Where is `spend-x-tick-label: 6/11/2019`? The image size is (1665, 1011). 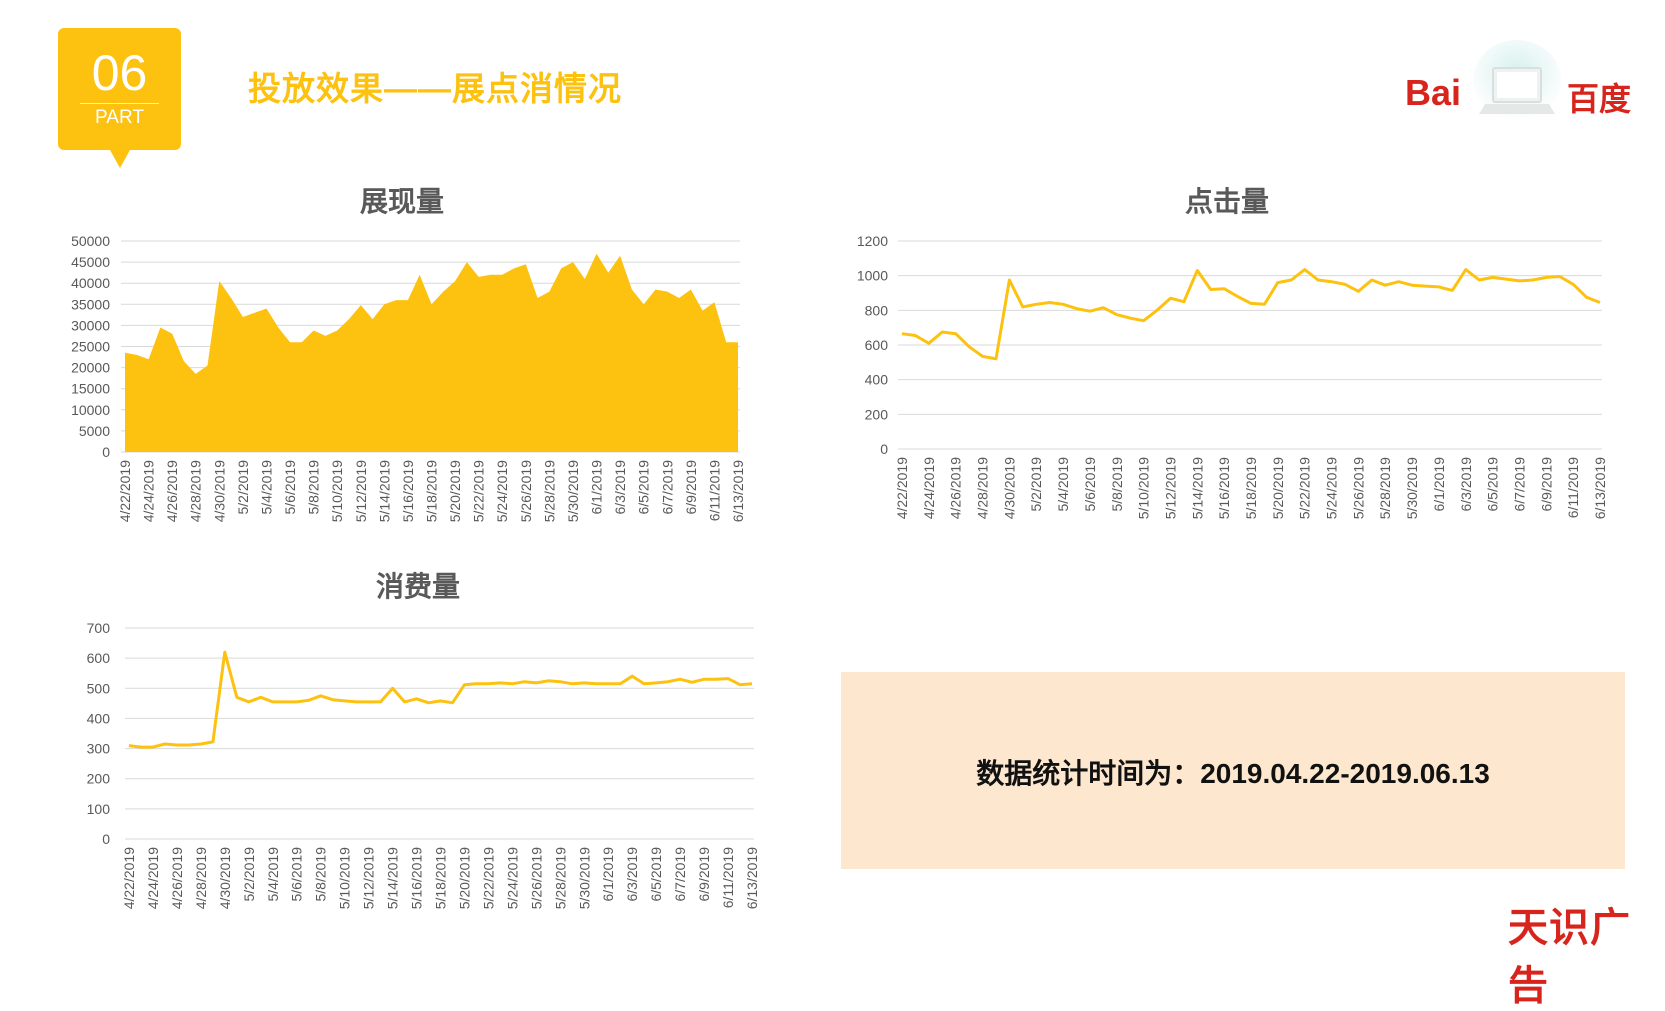
spend-x-tick-label: 6/11/2019 is located at coordinates (728, 877).